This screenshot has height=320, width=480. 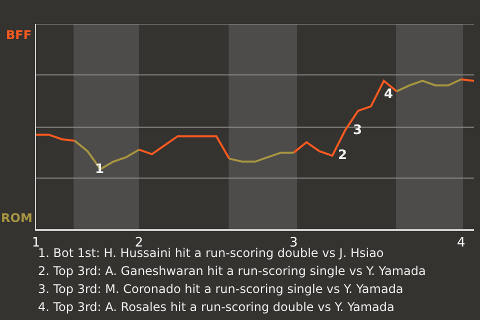 What do you see at coordinates (232, 271) in the screenshot?
I see `text: 2. Top 3rd: A. Ganeshwaran hit a run-scoring single vs Y. Yamada` at bounding box center [232, 271].